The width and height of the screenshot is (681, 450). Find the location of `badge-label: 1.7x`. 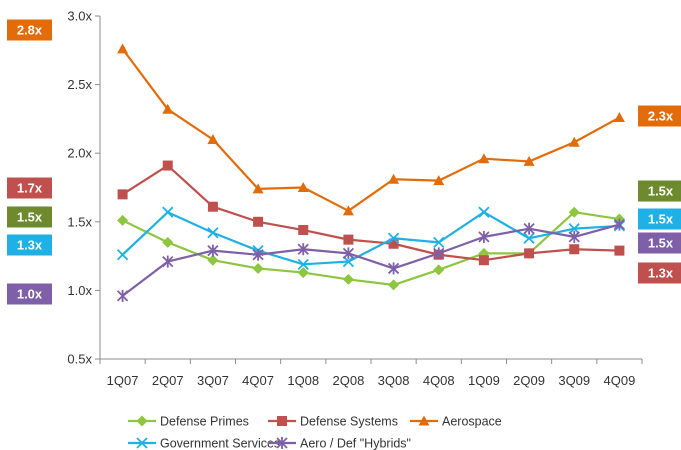

badge-label: 1.7x is located at coordinates (30, 188).